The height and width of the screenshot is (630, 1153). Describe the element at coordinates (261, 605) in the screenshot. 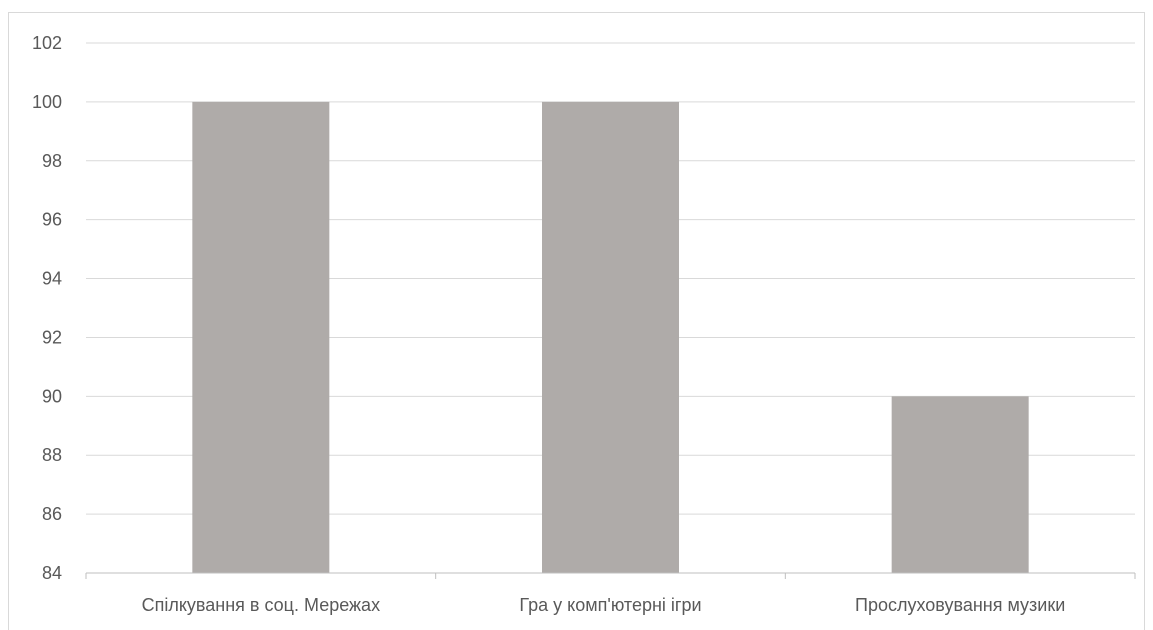

I see `x-category-label-1: Спілкування в соц. Мережах` at that location.